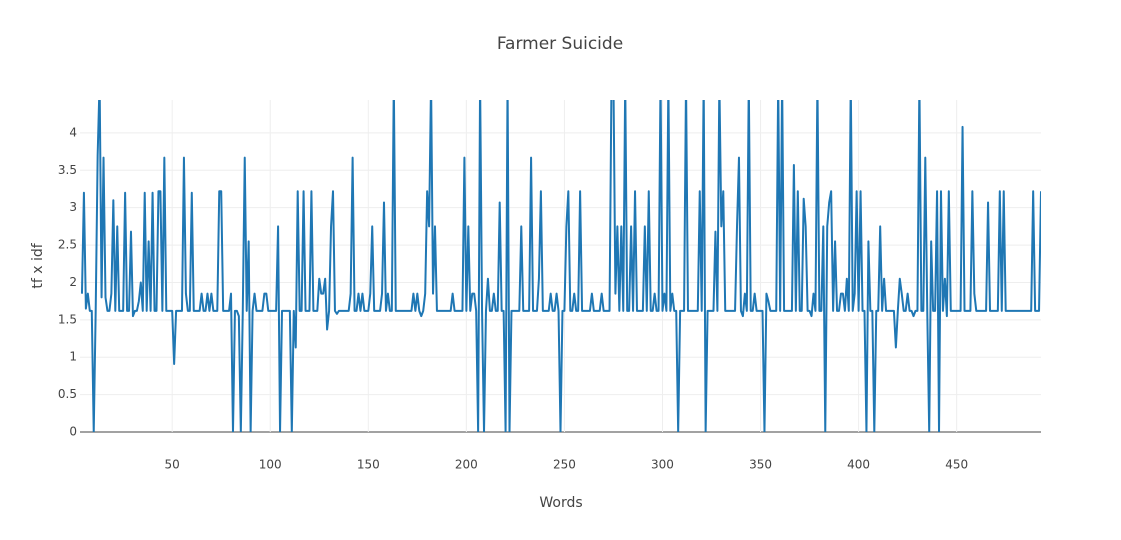  I want to click on x-tick-label: 100, so click(270, 465).